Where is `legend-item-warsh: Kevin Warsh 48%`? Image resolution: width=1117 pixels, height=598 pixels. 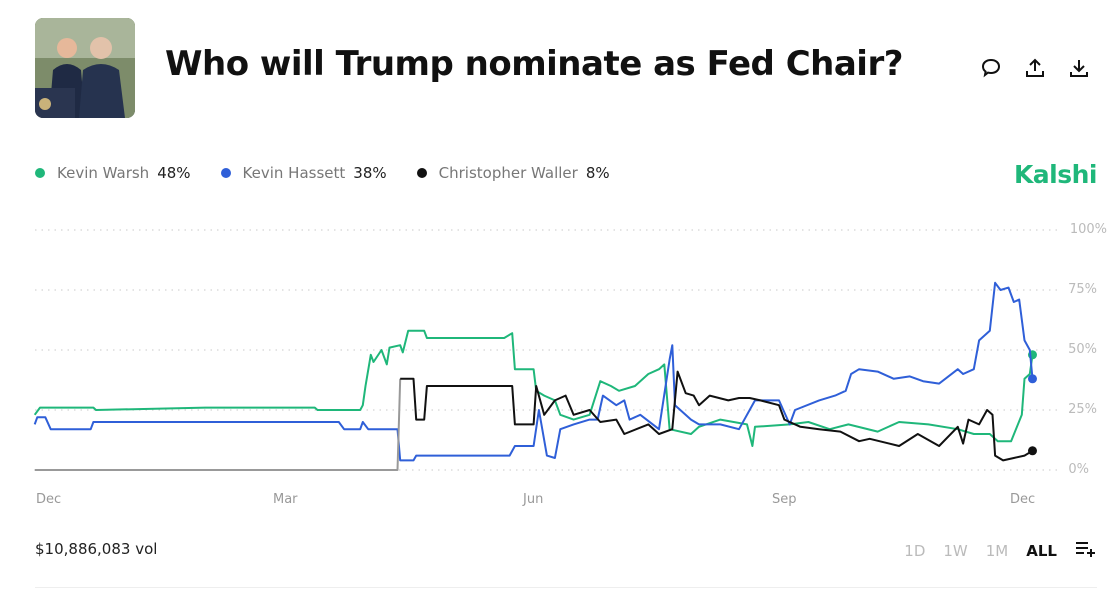 legend-item-warsh: Kevin Warsh 48% is located at coordinates (113, 173).